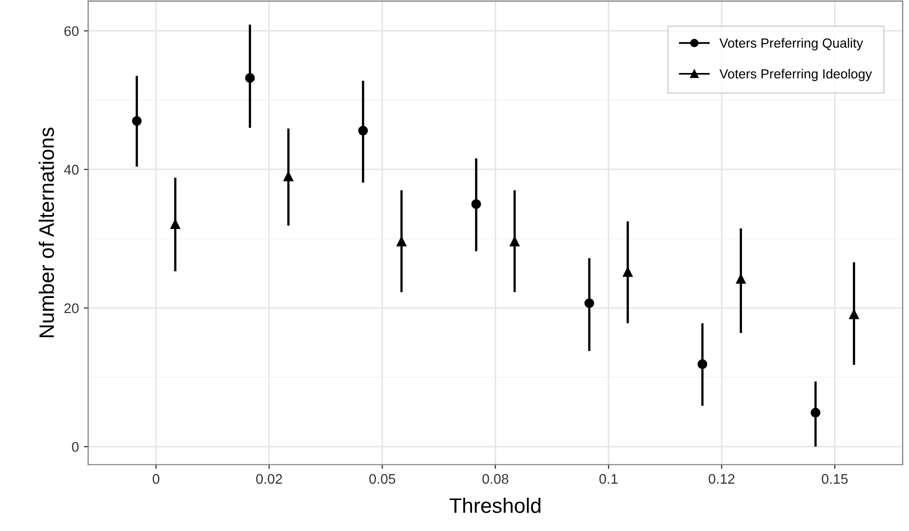 This screenshot has height=531, width=909. I want to click on x-tick-label: 0.1, so click(608, 479).